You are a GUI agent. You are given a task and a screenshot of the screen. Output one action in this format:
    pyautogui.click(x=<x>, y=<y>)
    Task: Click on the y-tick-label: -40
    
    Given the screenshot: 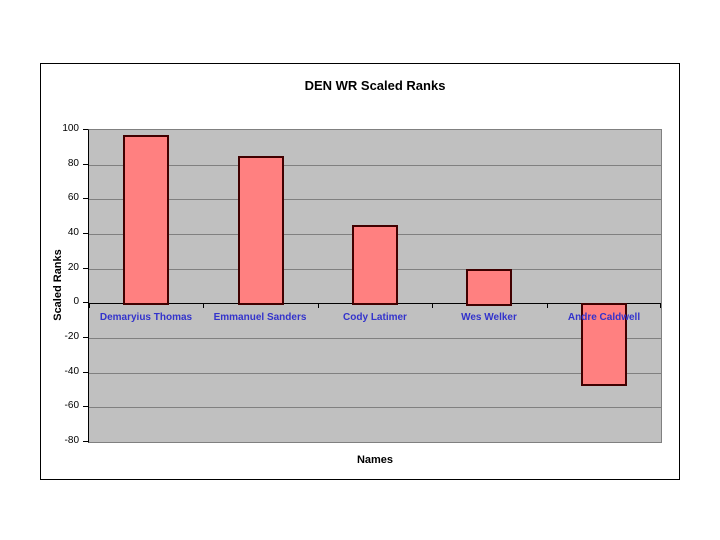 What is the action you would take?
    pyautogui.click(x=71, y=371)
    